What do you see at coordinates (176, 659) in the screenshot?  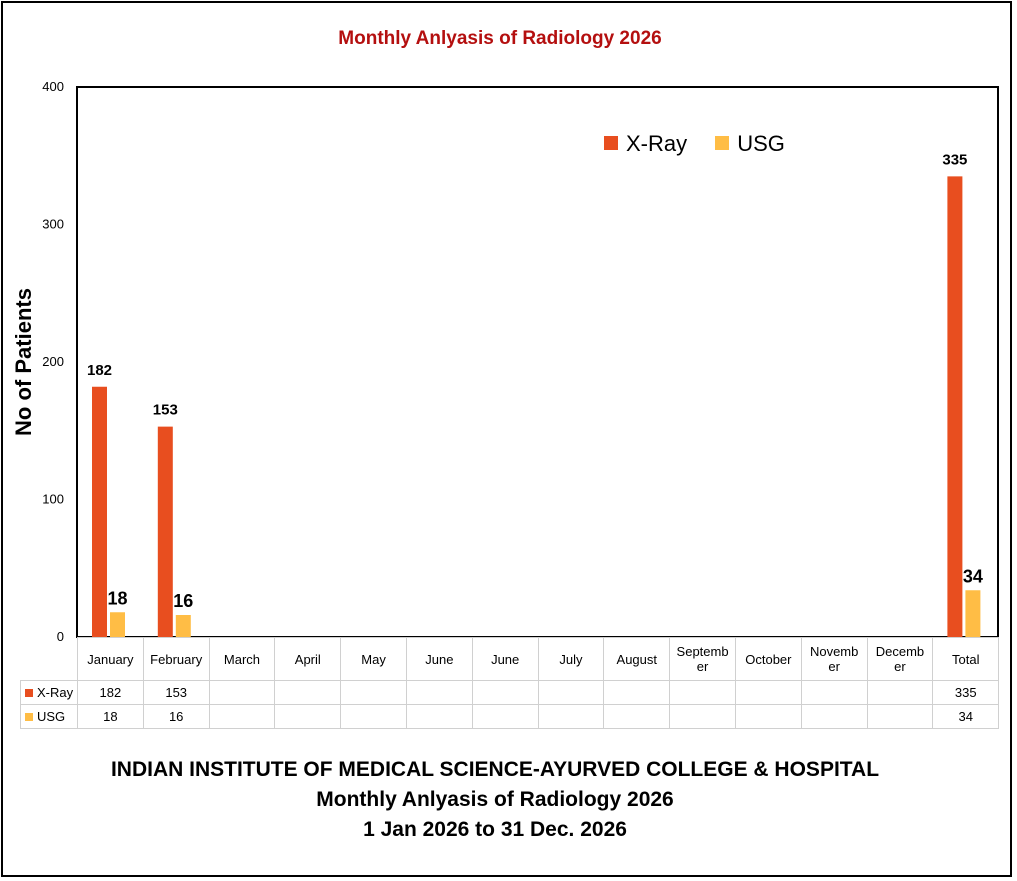 I see `x-tick-label: February` at bounding box center [176, 659].